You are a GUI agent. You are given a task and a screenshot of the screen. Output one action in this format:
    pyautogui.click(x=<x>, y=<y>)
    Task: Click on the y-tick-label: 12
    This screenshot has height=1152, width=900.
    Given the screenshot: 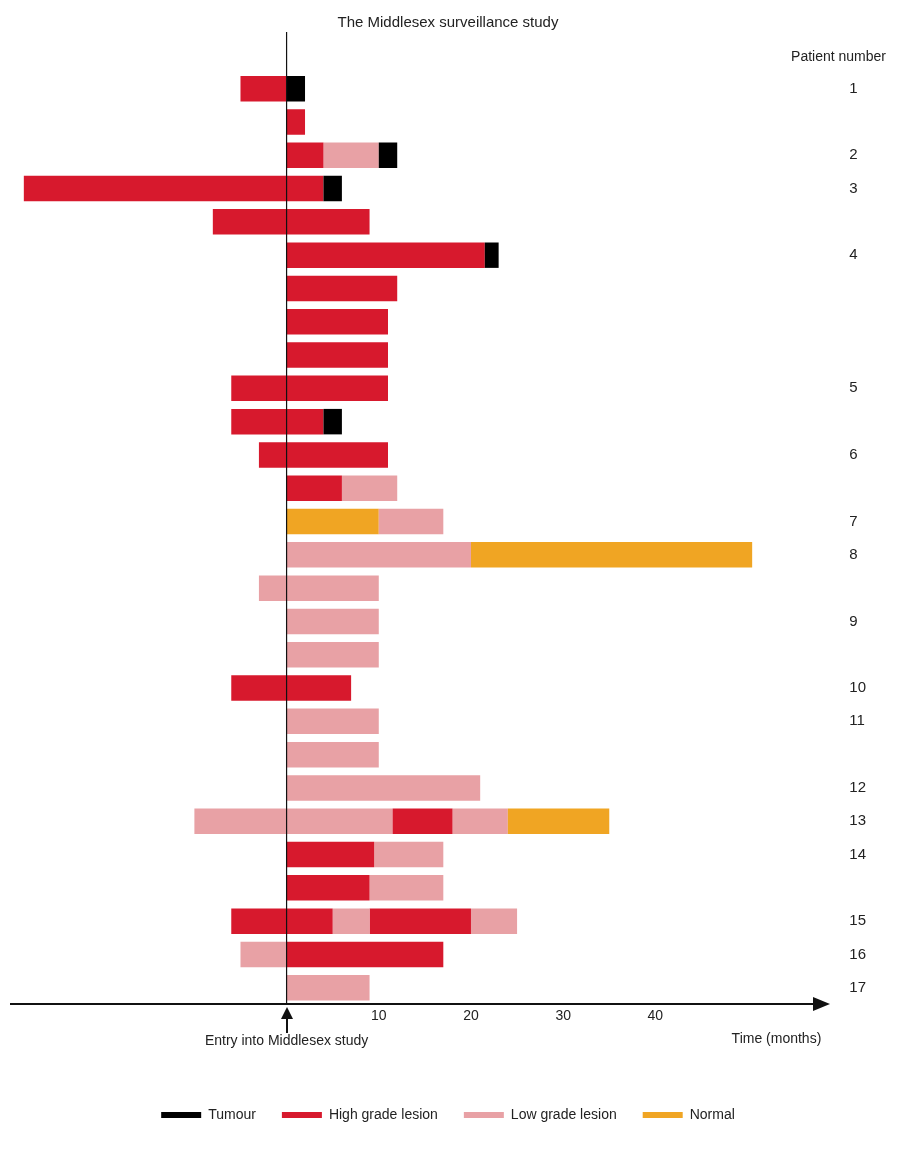 What is the action you would take?
    pyautogui.click(x=857, y=787)
    